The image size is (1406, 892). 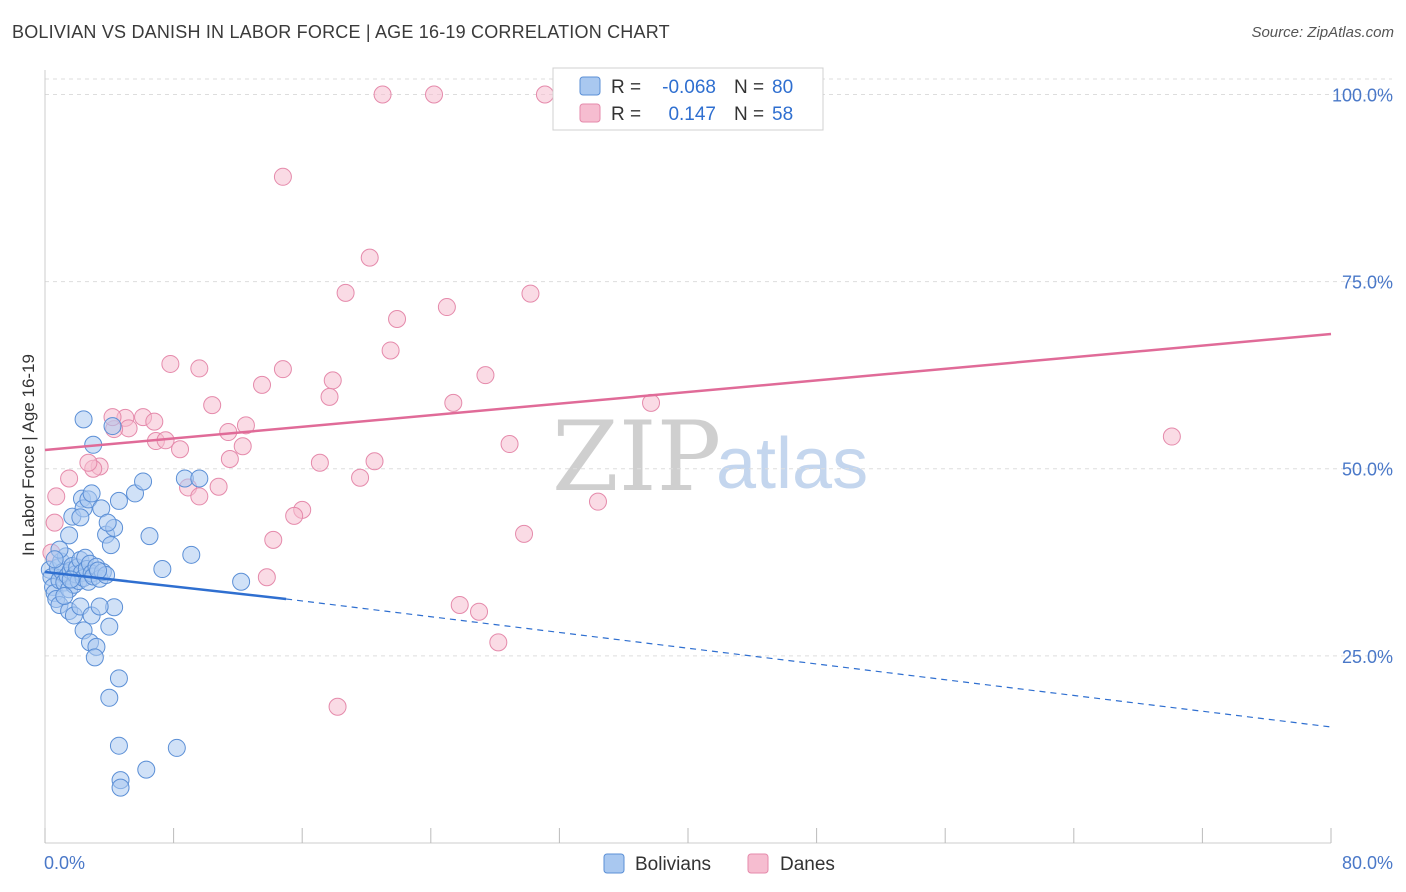 I want to click on danes-trend-line, so click(x=688, y=392).